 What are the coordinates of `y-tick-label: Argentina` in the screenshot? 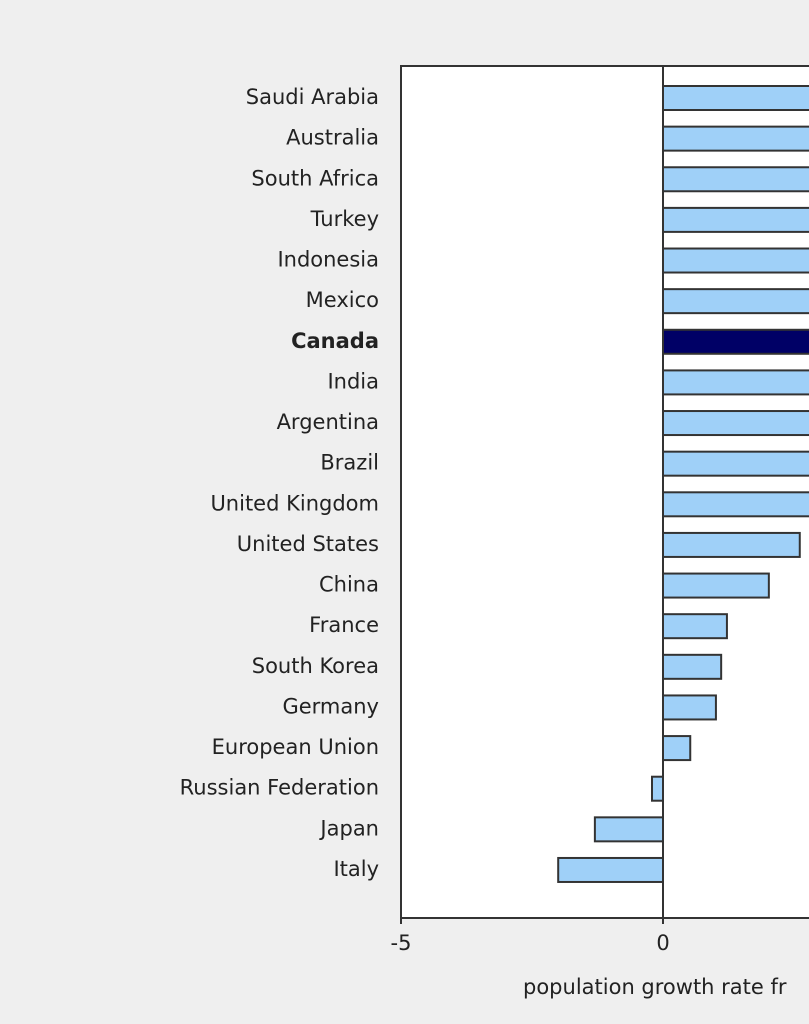 It's located at (328, 422).